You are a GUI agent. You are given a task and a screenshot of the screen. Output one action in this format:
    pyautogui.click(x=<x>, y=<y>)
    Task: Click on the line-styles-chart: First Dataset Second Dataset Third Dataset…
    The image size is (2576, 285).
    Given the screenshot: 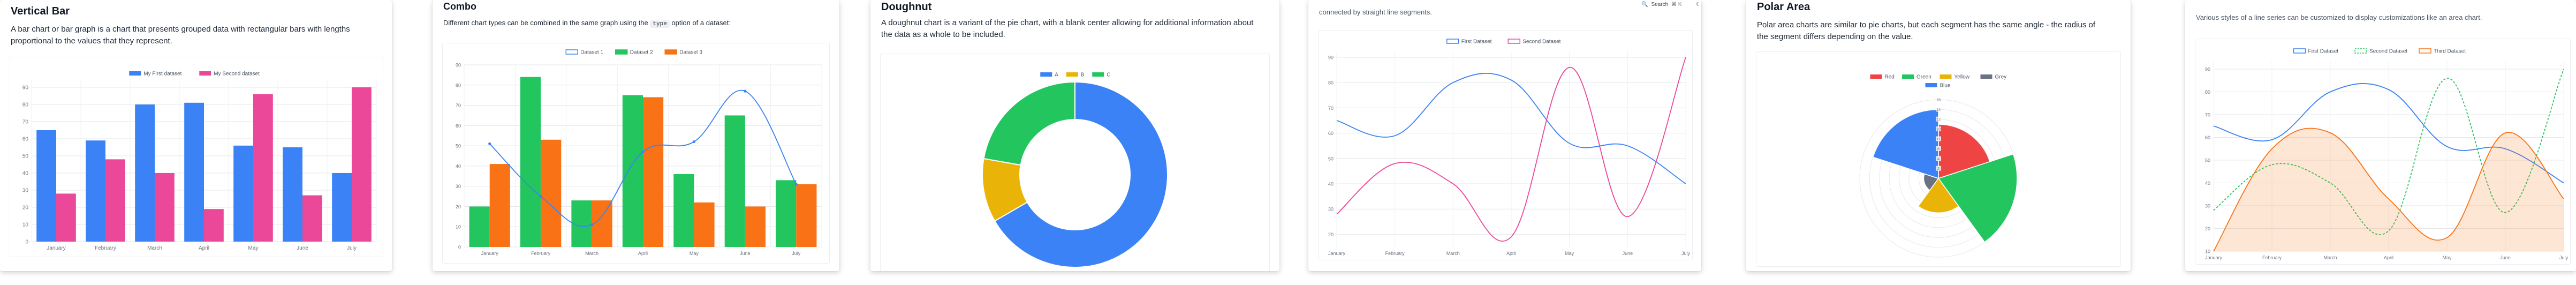 What is the action you would take?
    pyautogui.click(x=2386, y=154)
    